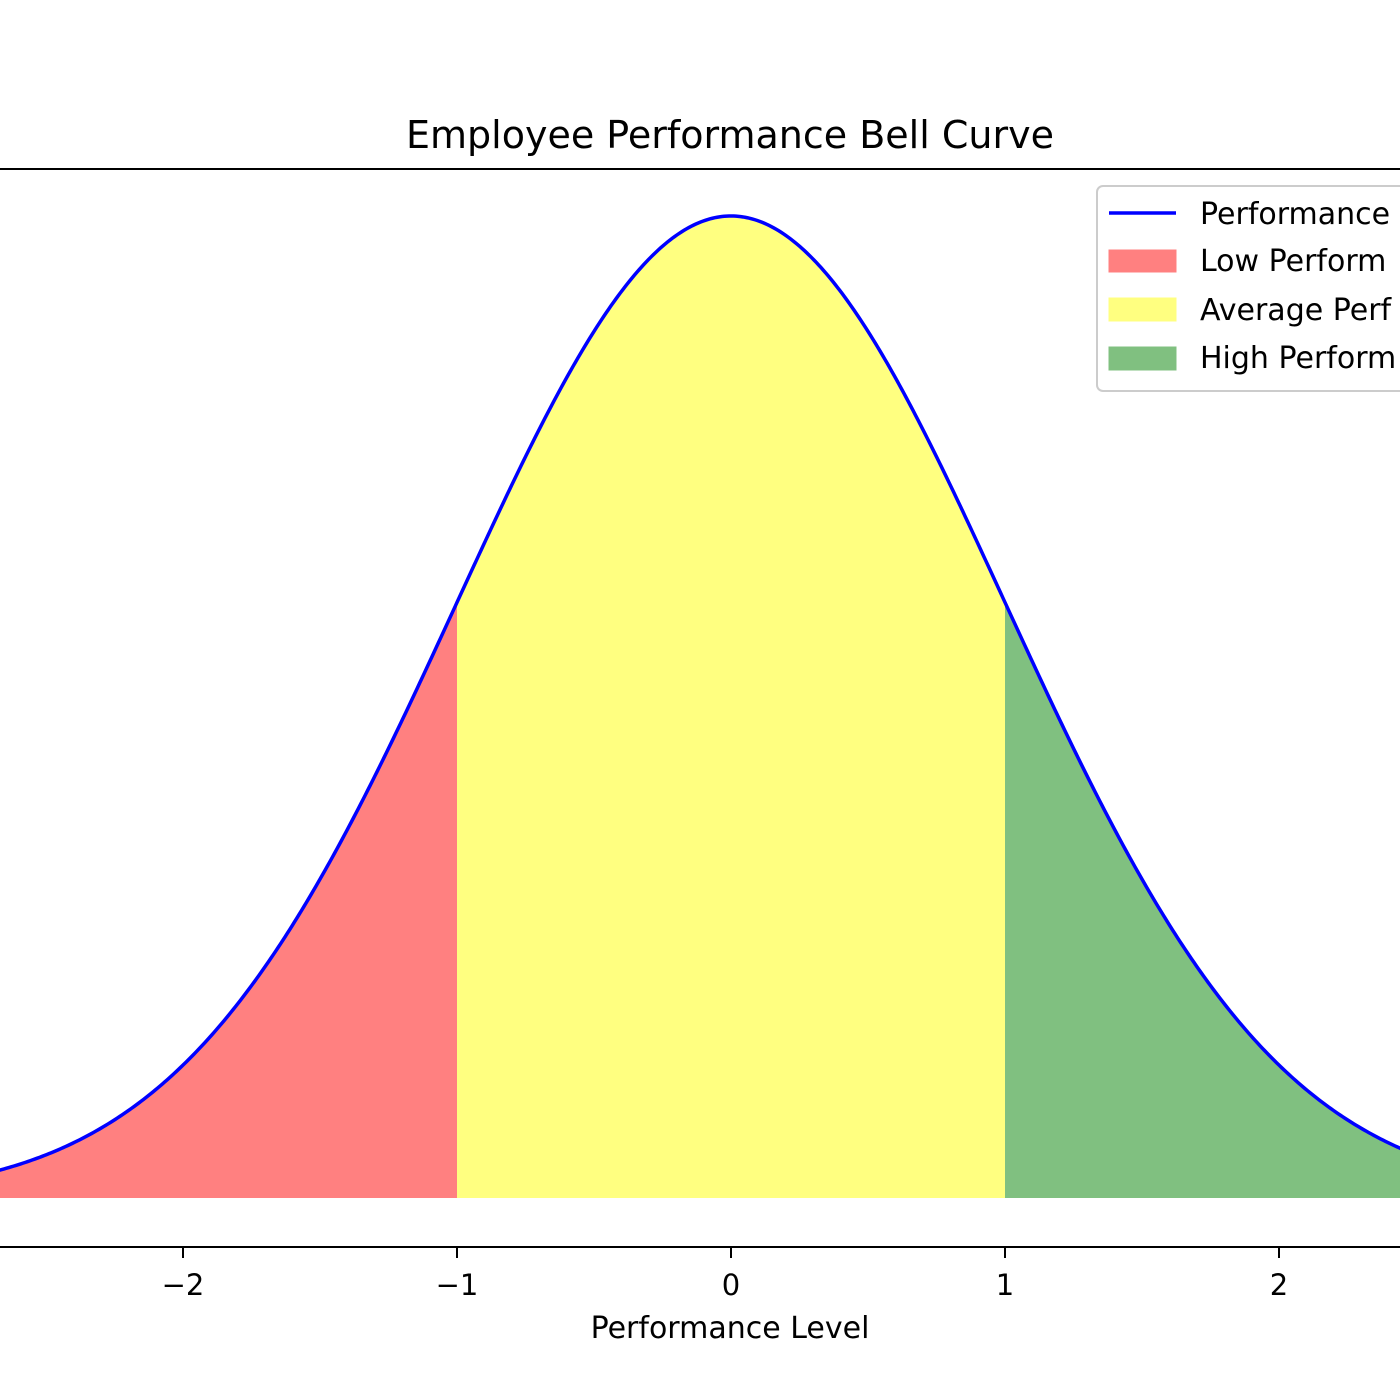  What do you see at coordinates (1142, 261) in the screenshot?
I see `legend-swatch-low` at bounding box center [1142, 261].